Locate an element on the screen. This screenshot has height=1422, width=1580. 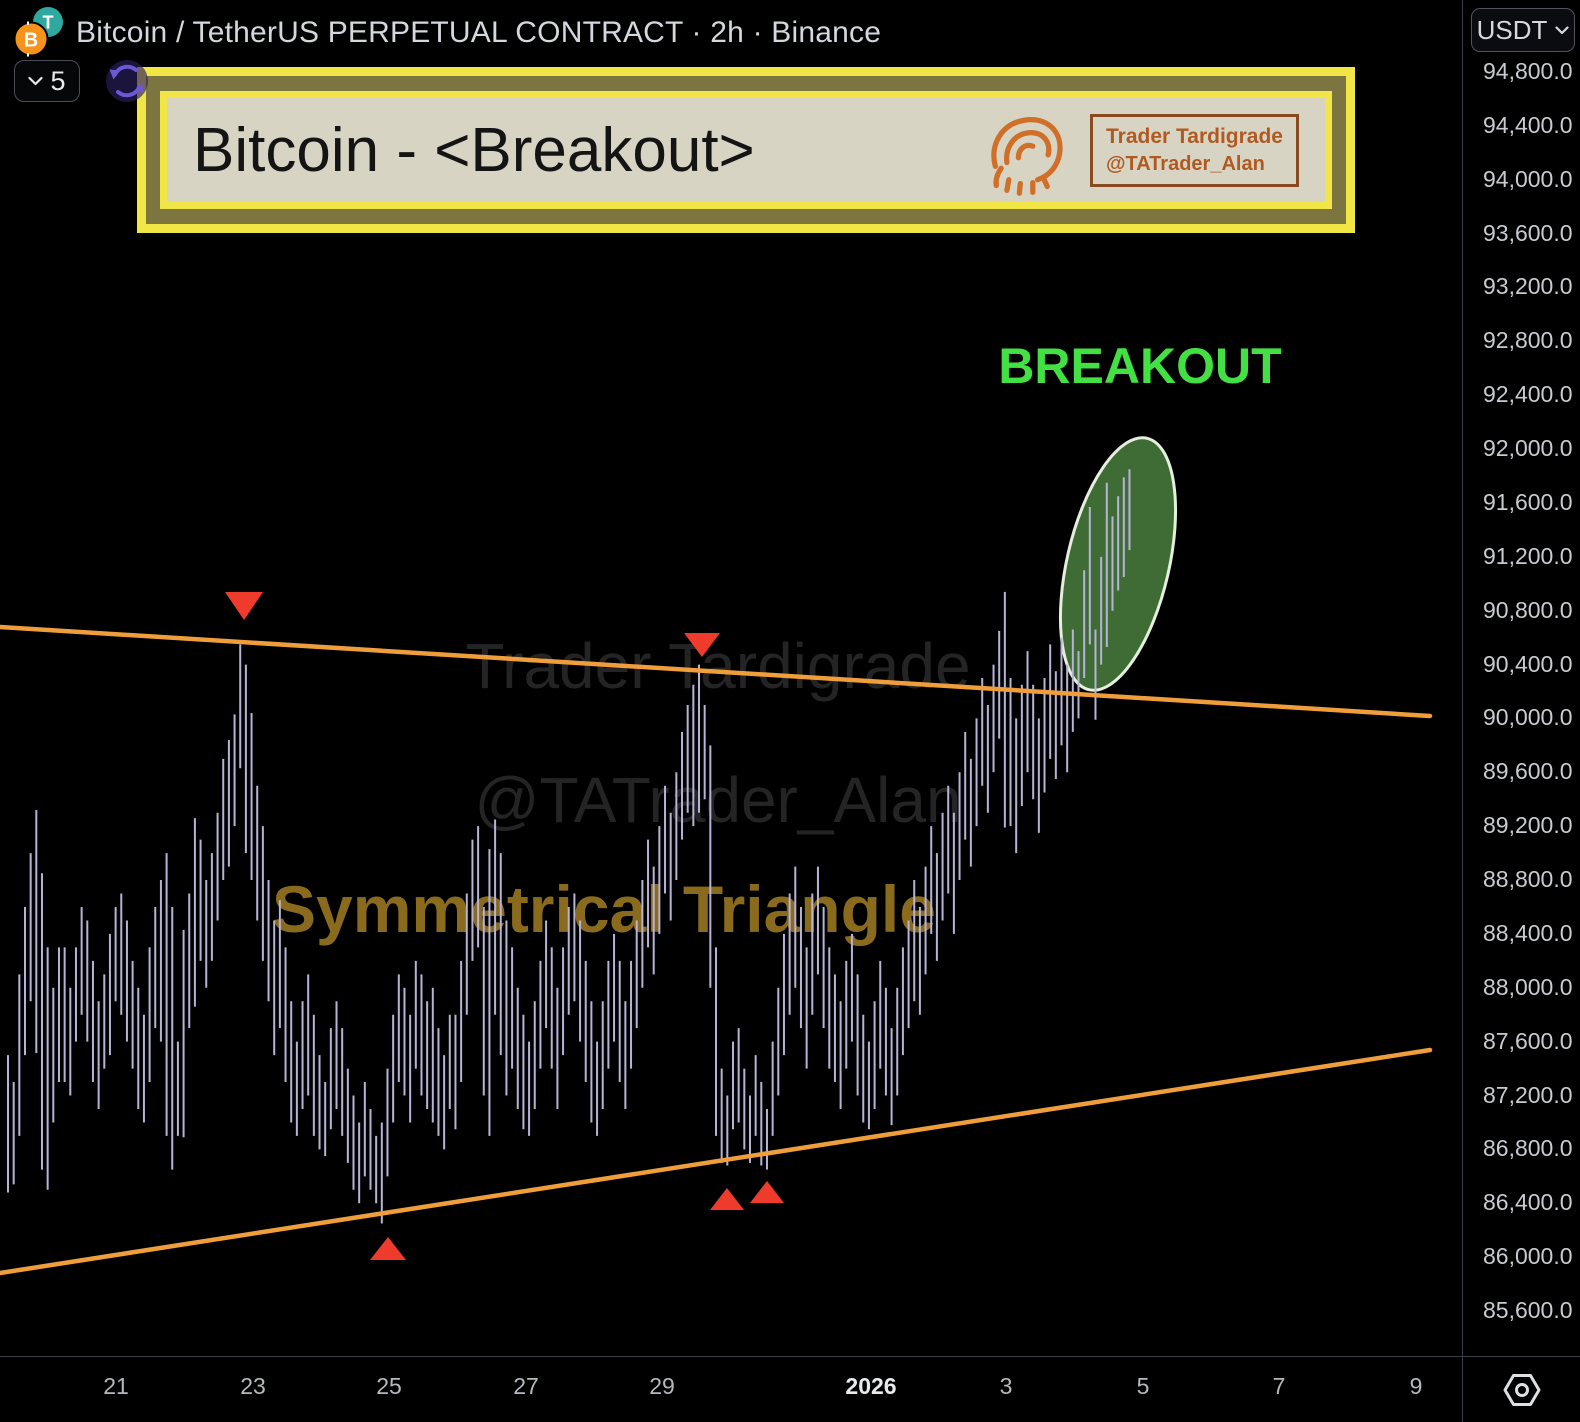
price-axis-label: 93,200.0 is located at coordinates (1528, 286).